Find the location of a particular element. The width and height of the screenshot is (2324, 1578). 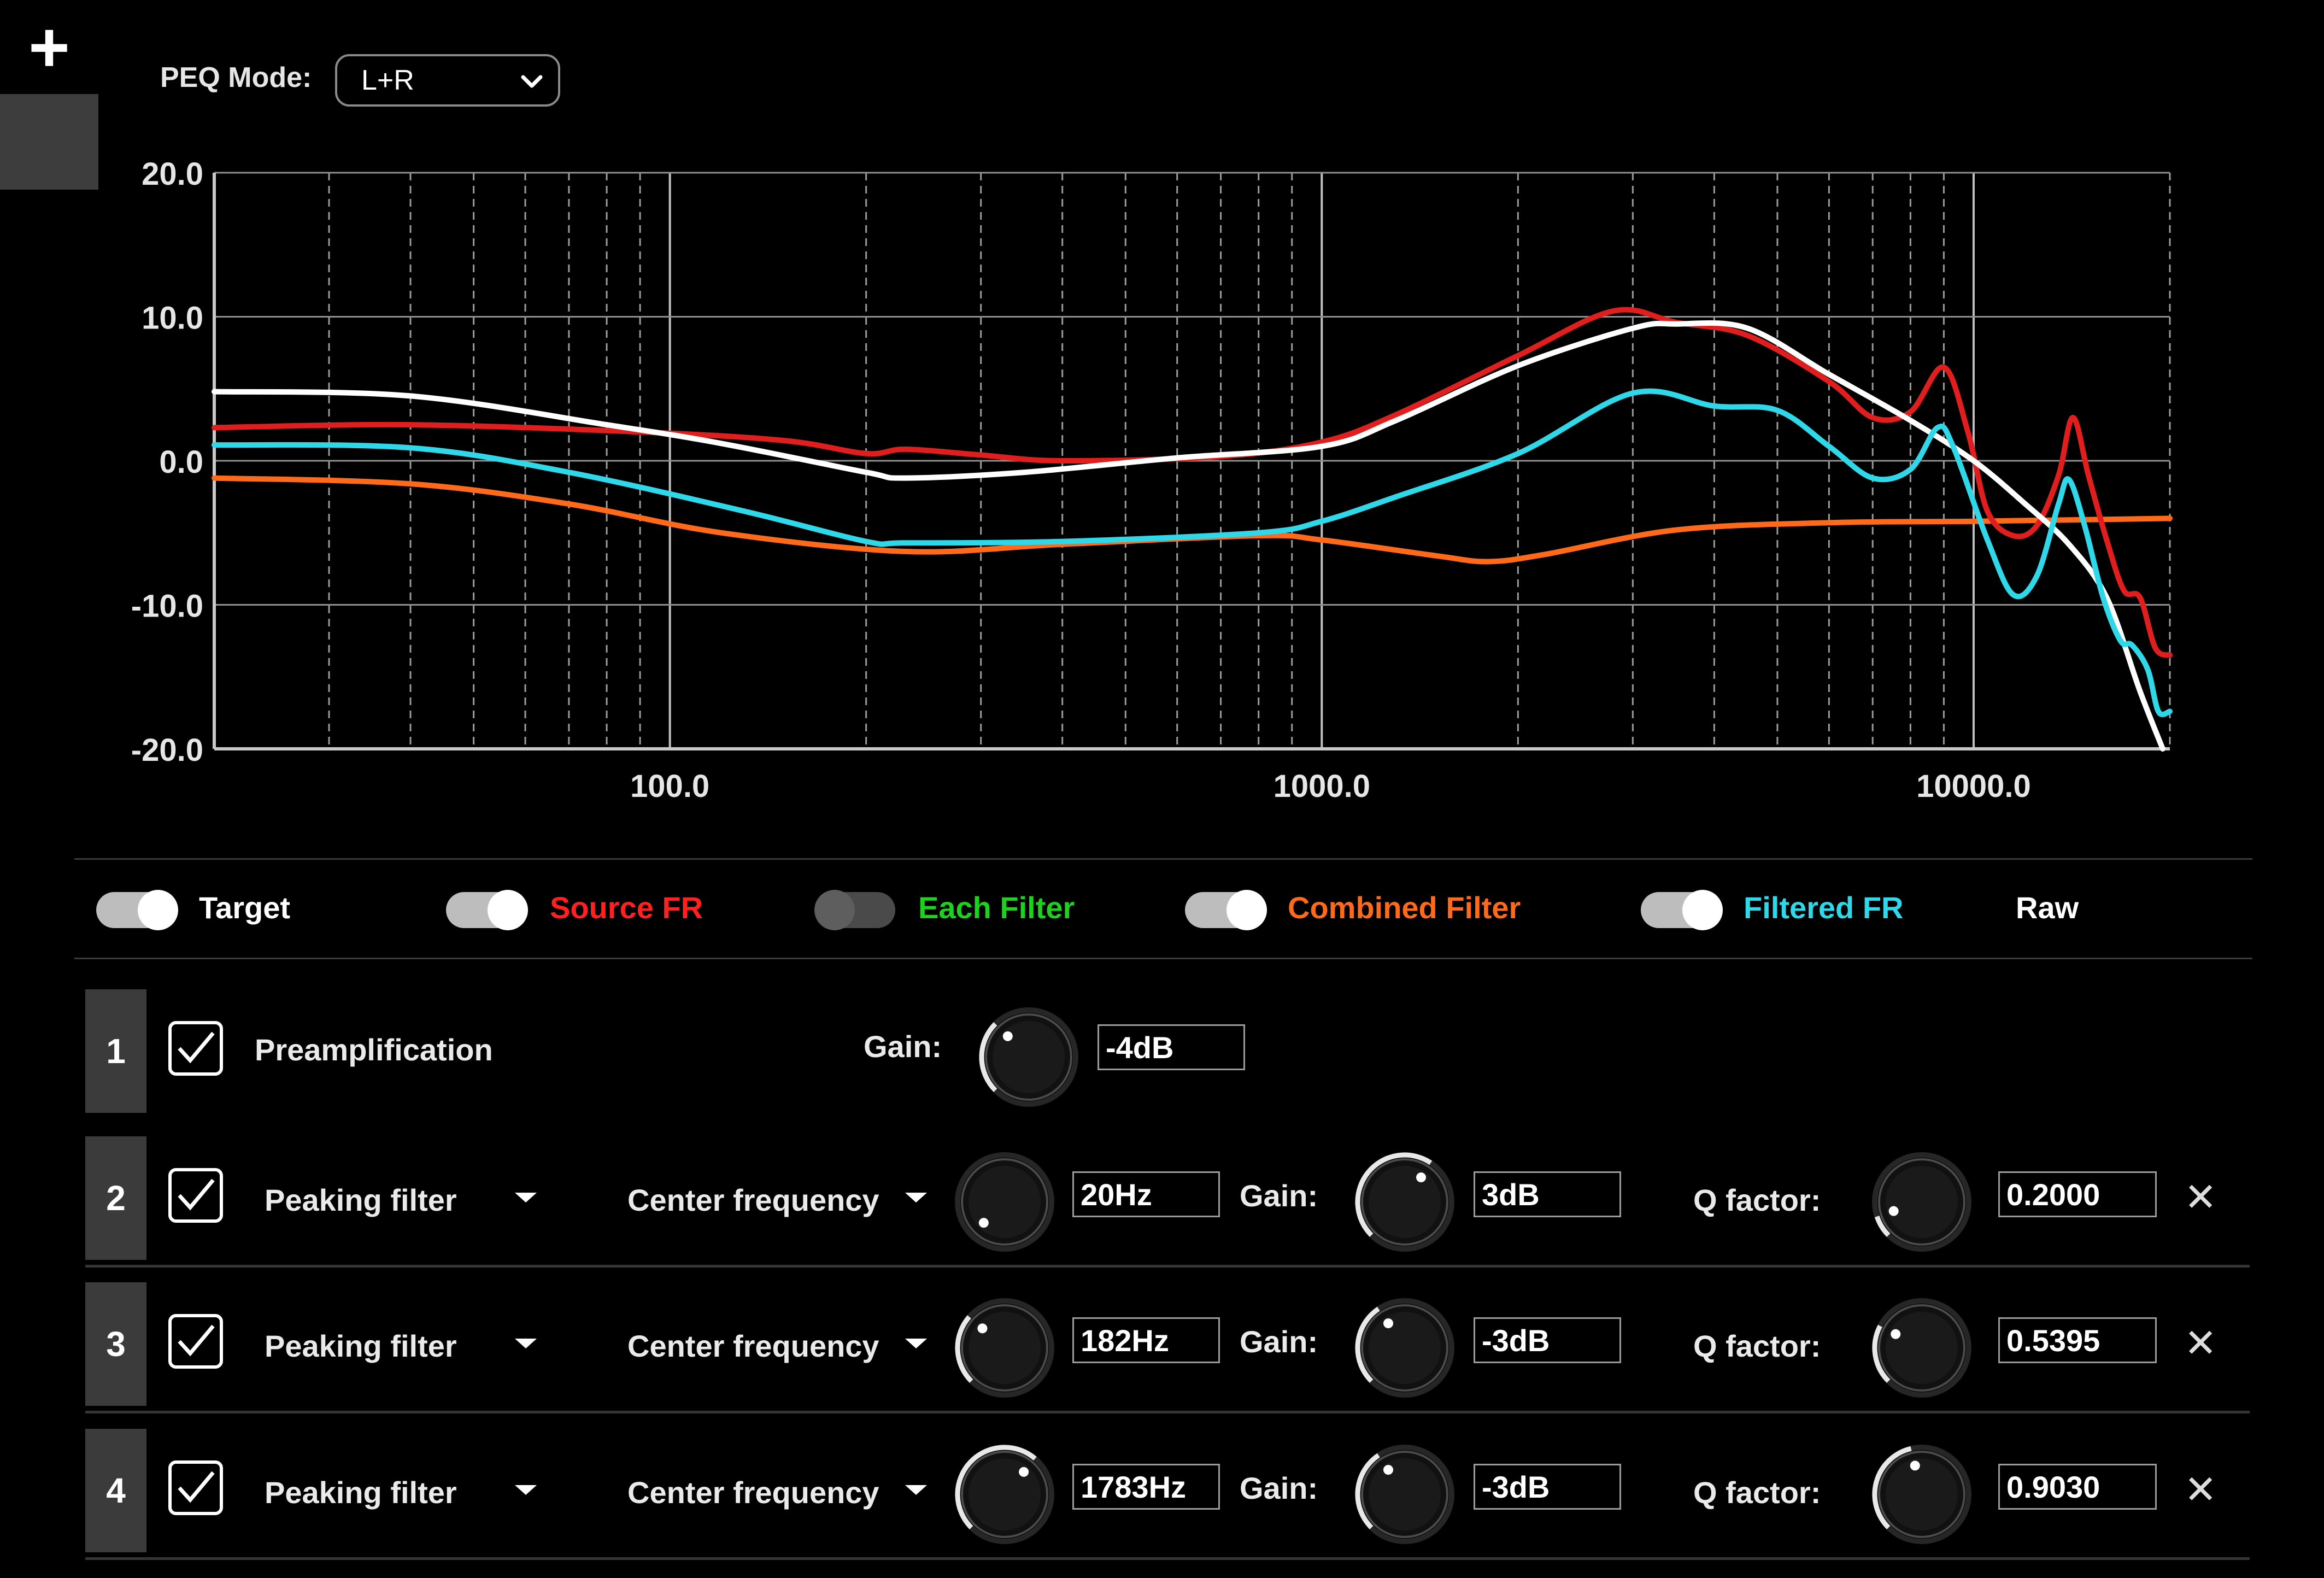

q-factor-input: 0.9030 is located at coordinates (2077, 1487).